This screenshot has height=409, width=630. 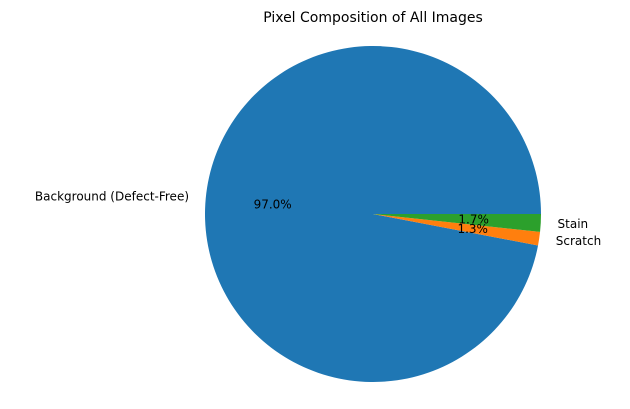 I want to click on pie-slice-scratch, so click(x=457, y=230).